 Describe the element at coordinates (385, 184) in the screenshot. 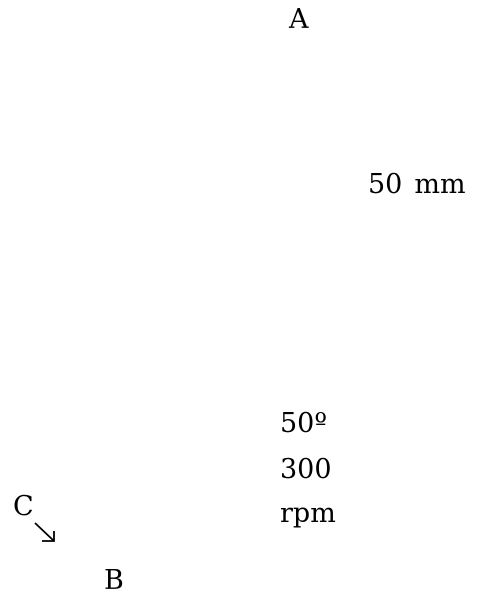

I see `link-length-value: 50` at that location.